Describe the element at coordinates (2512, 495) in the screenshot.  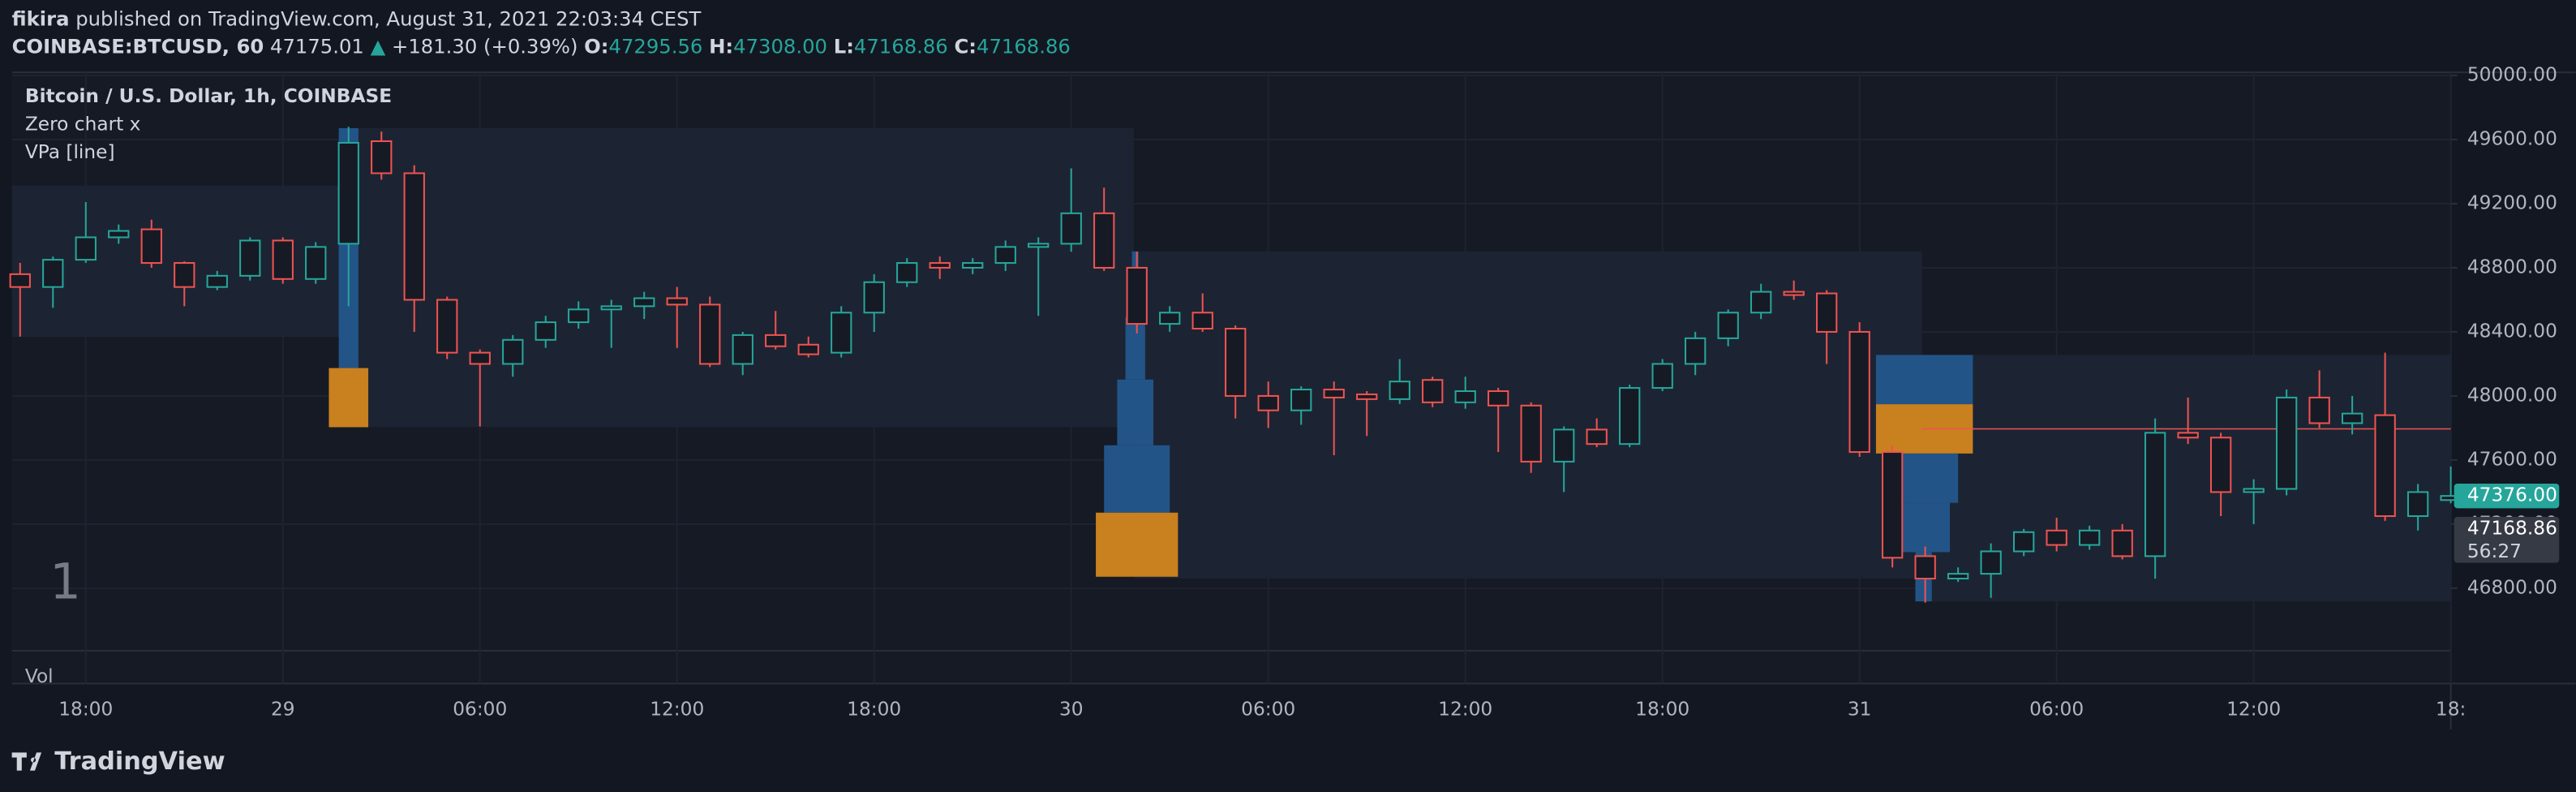
I see `price-marker-label: 47376.00` at that location.